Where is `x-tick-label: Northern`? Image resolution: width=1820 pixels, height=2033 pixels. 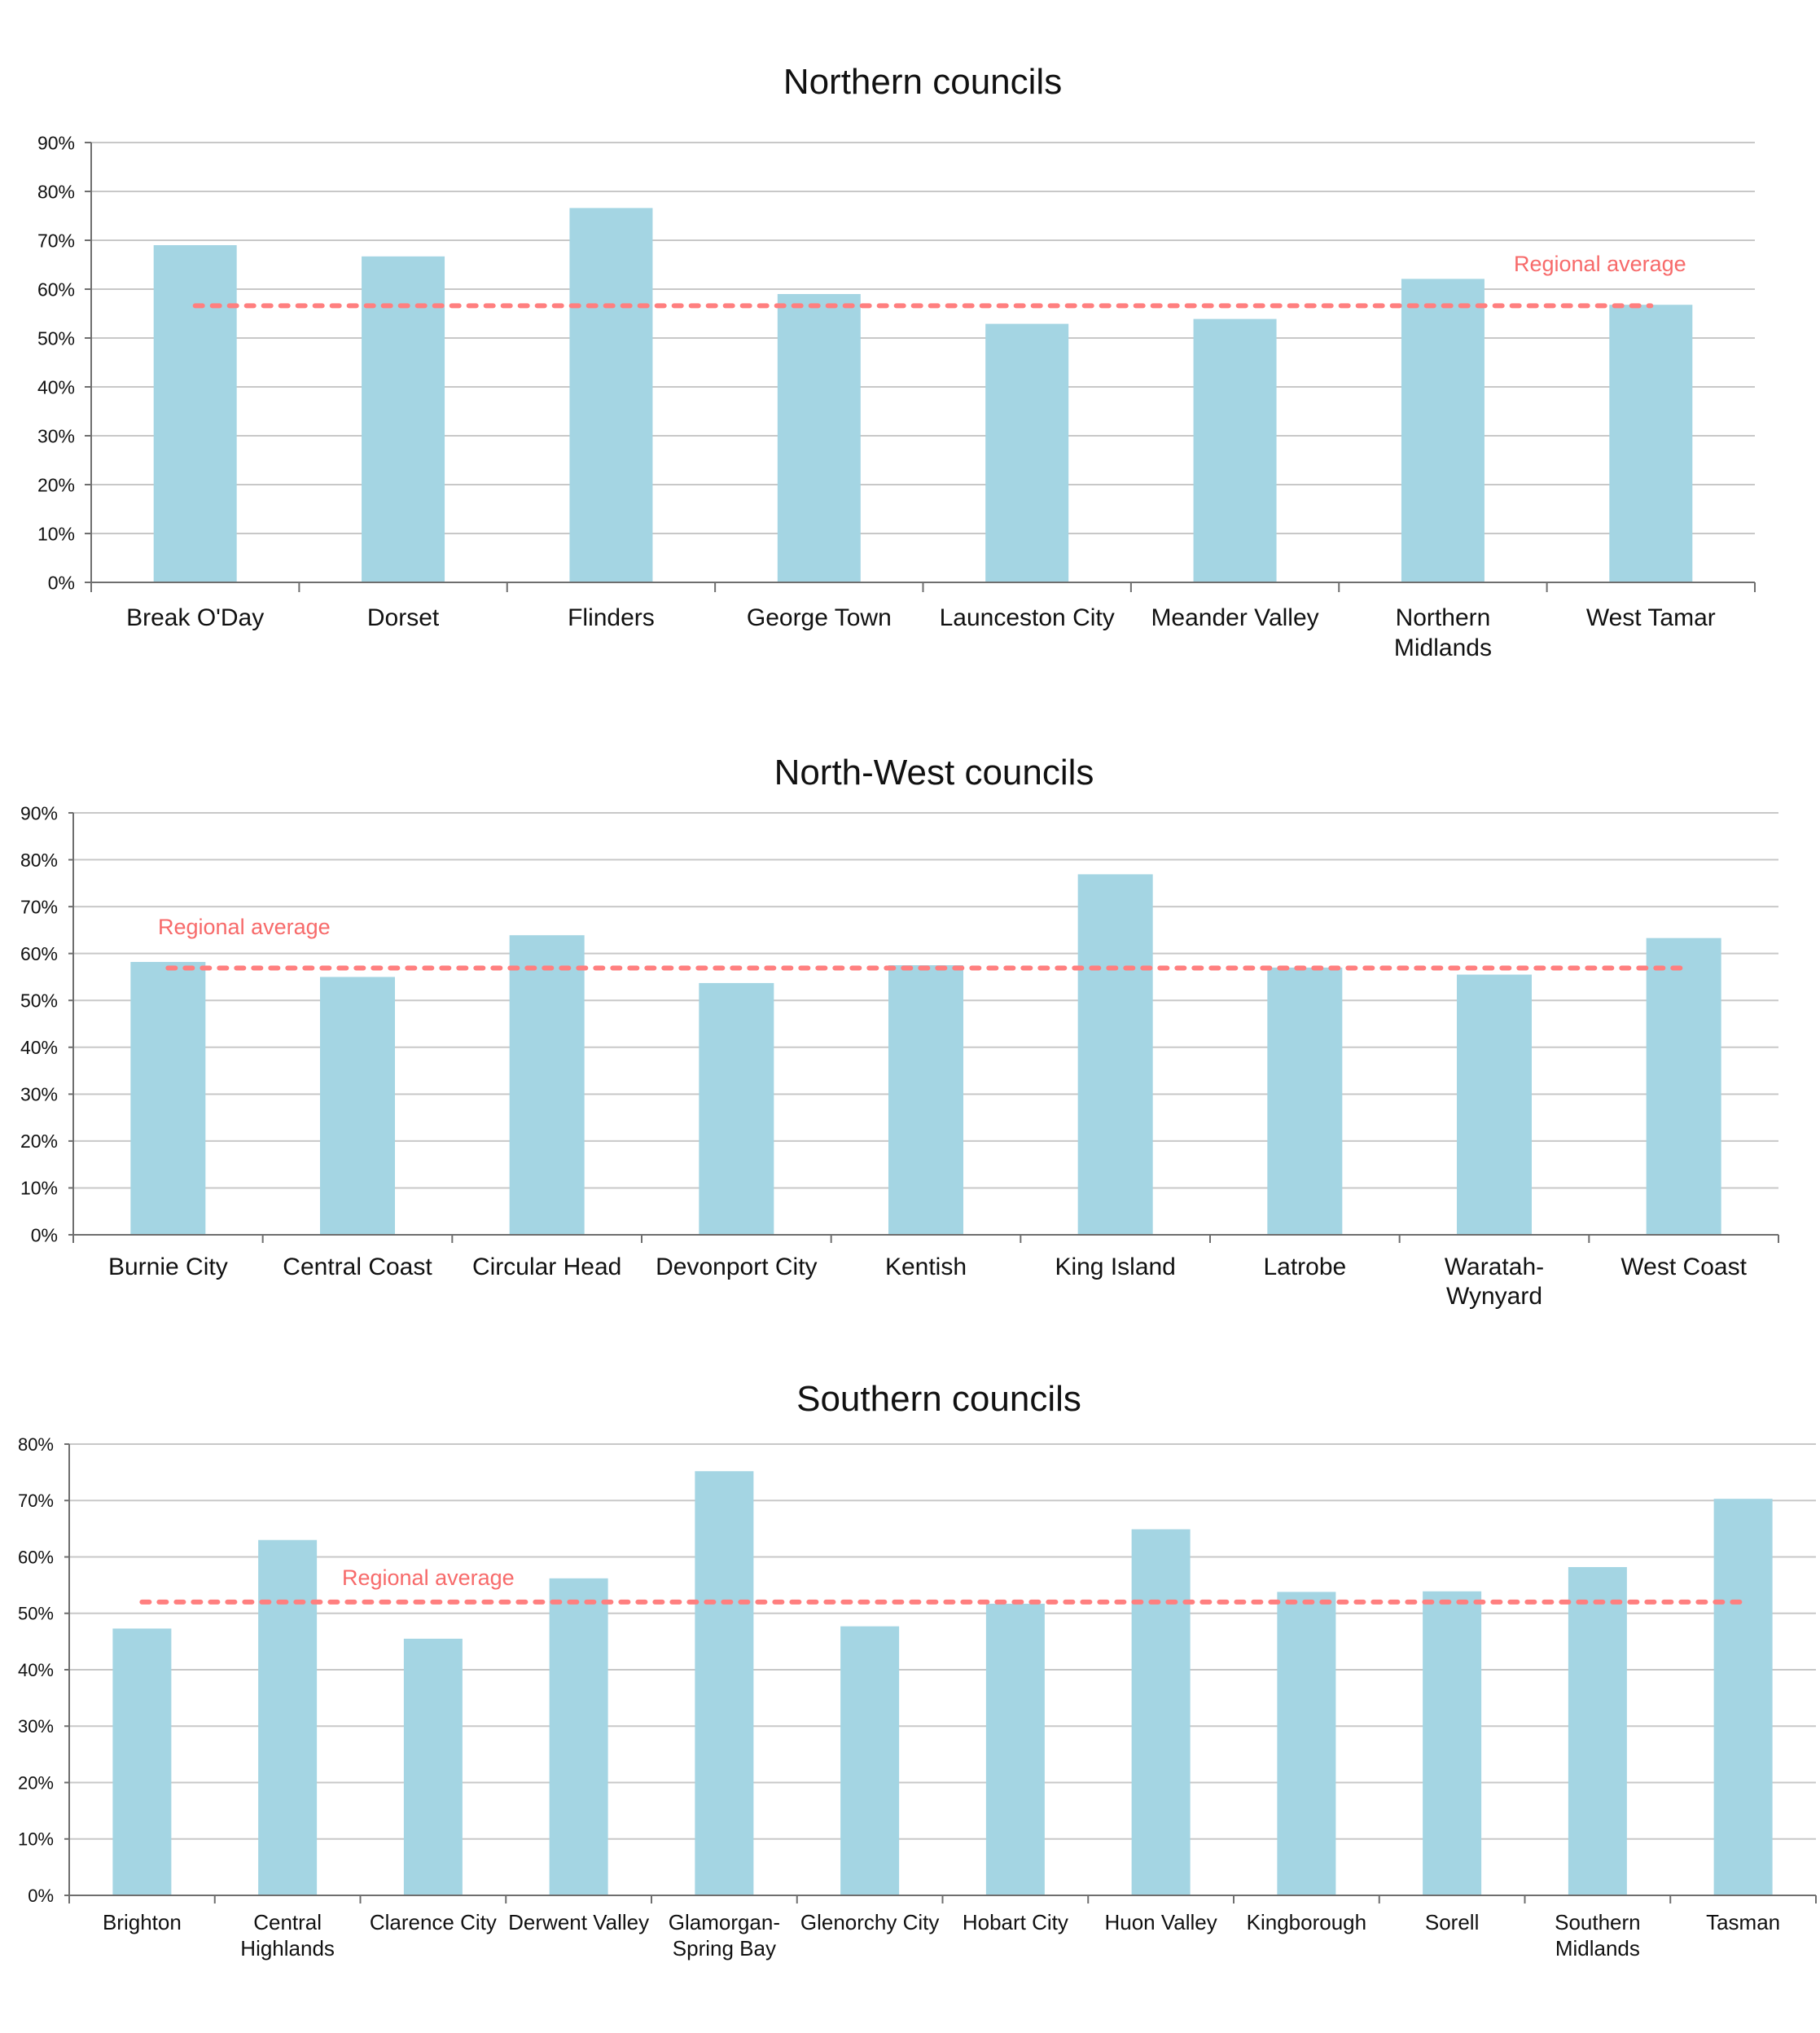 x-tick-label: Northern is located at coordinates (1443, 617).